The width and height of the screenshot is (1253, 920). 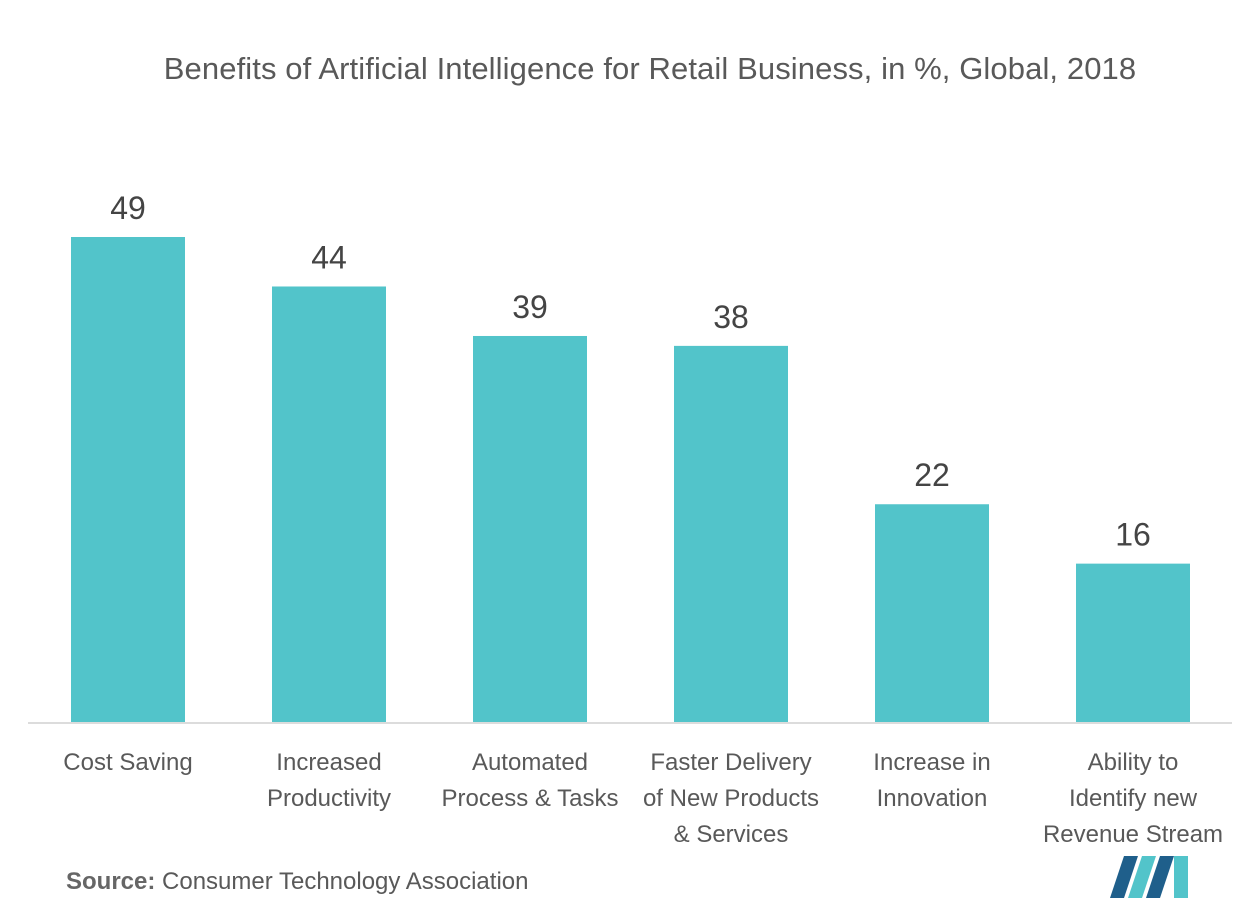 What do you see at coordinates (329, 780) in the screenshot?
I see `category-label: Increased Productivity` at bounding box center [329, 780].